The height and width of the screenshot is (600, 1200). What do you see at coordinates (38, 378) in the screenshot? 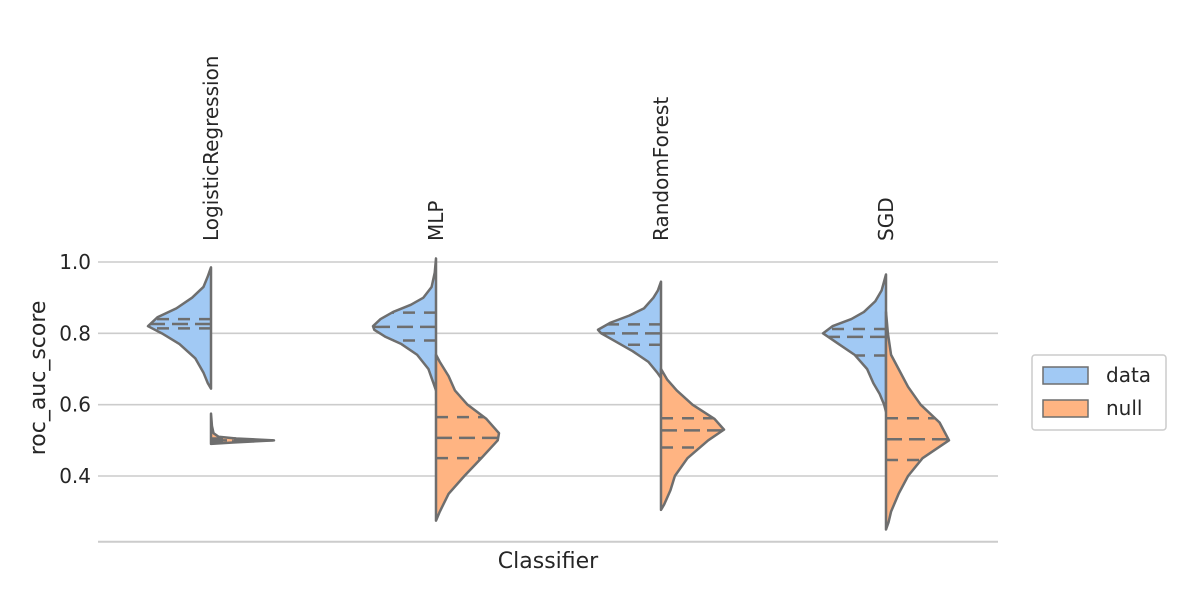
I see `y-axis-title: roc_auc_score` at bounding box center [38, 378].